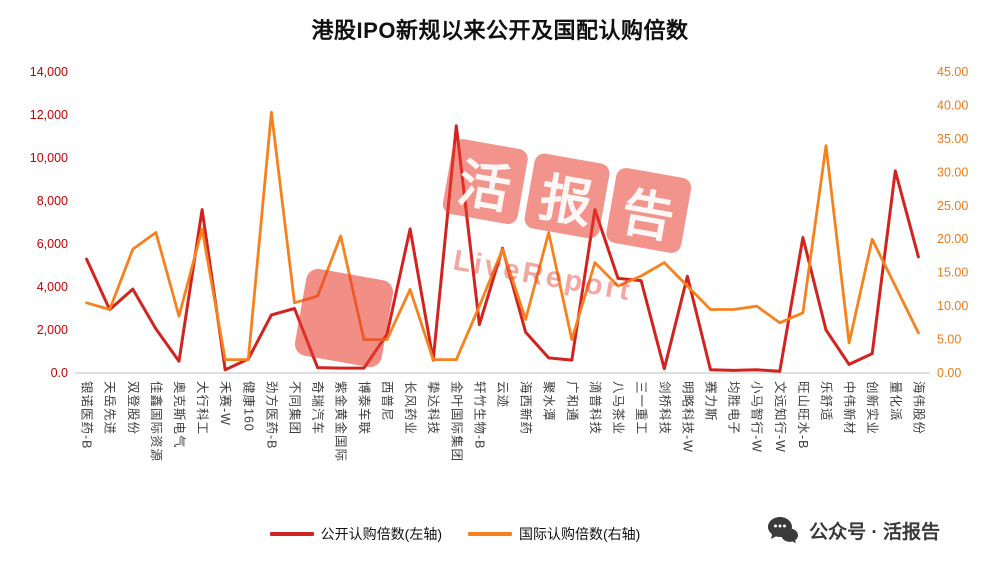 This screenshot has width=1000, height=561. What do you see at coordinates (687, 417) in the screenshot?
I see `x-axis-category-label: 明略科技-W` at bounding box center [687, 417].